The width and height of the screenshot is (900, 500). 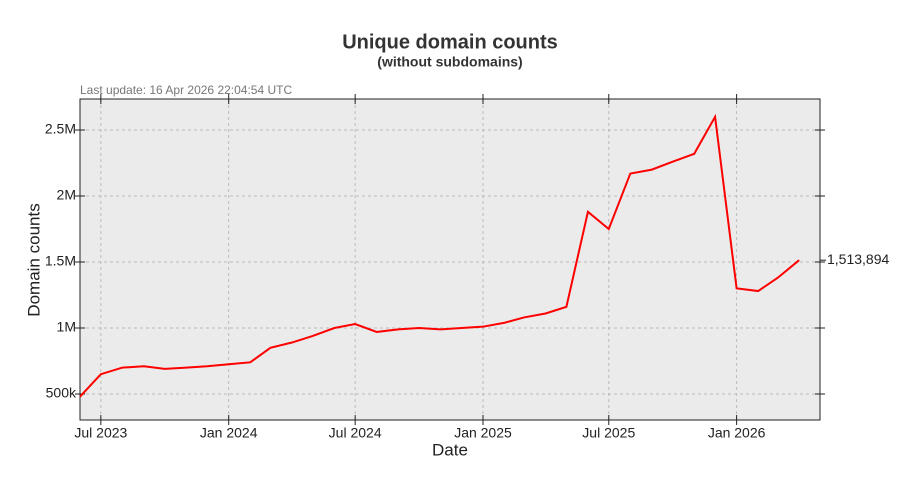 I want to click on y-tick-label: 1M, so click(x=66, y=327).